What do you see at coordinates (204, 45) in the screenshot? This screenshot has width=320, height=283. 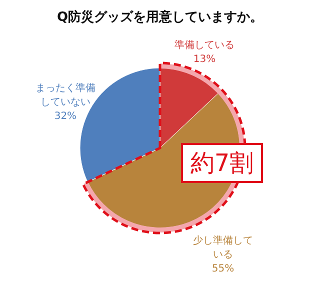 I see `slice-label: 準備している` at bounding box center [204, 45].